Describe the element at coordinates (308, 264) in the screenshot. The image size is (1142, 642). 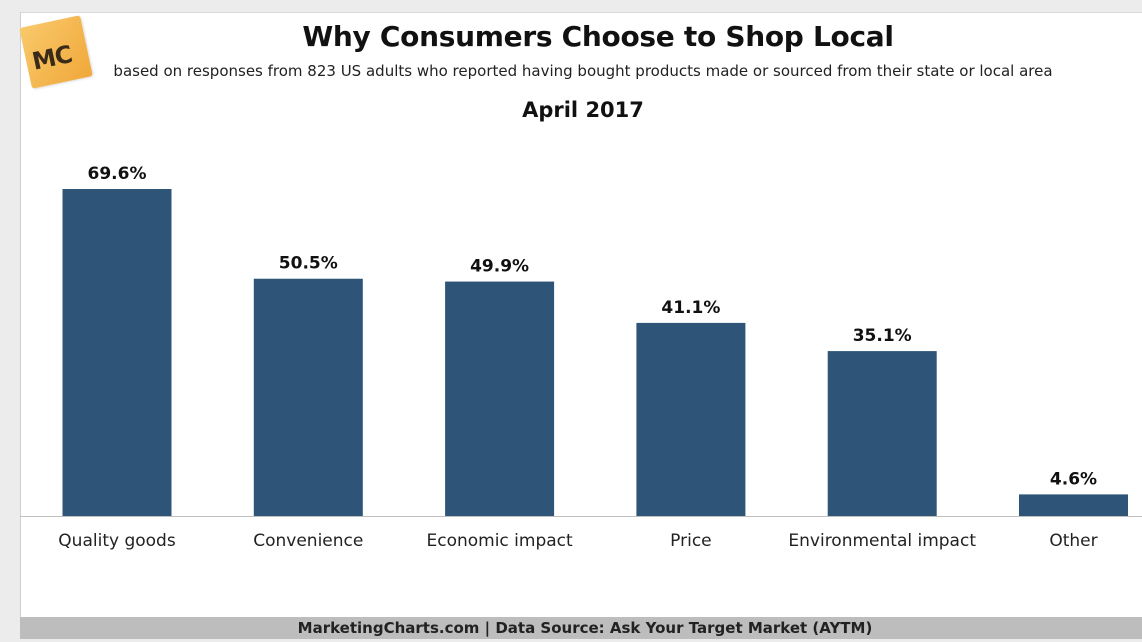
I see `data-label: 50.5%` at that location.